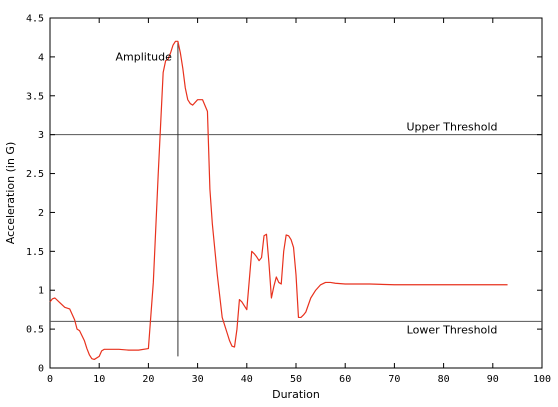 This screenshot has height=407, width=558. What do you see at coordinates (247, 379) in the screenshot?
I see `x-tick-label: 40` at bounding box center [247, 379].